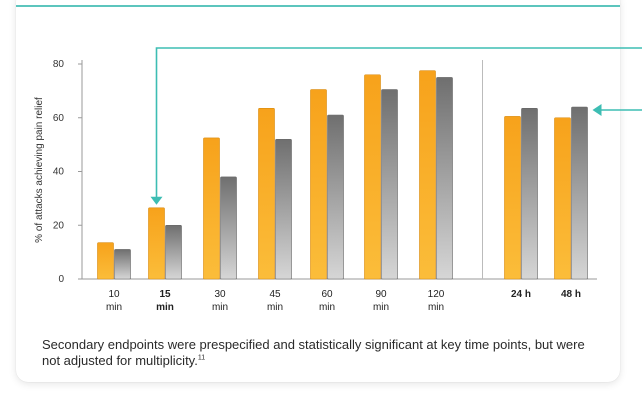  Describe the element at coordinates (165, 294) in the screenshot. I see `x-tick-label: 15` at that location.